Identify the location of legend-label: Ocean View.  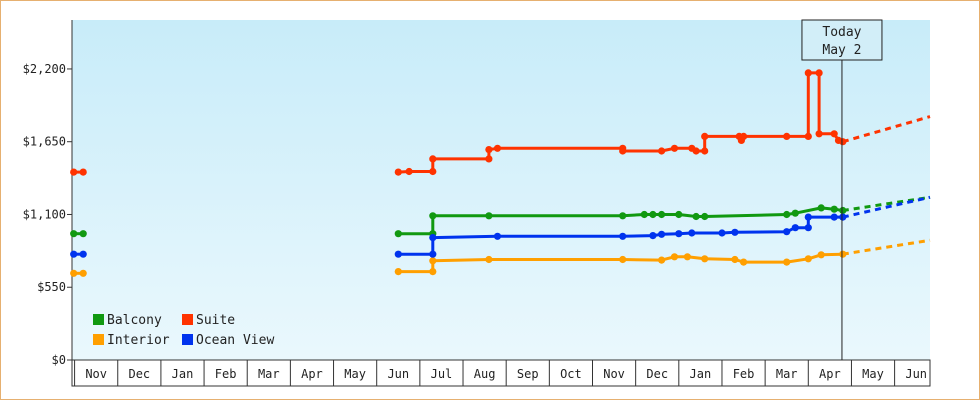
(235, 340).